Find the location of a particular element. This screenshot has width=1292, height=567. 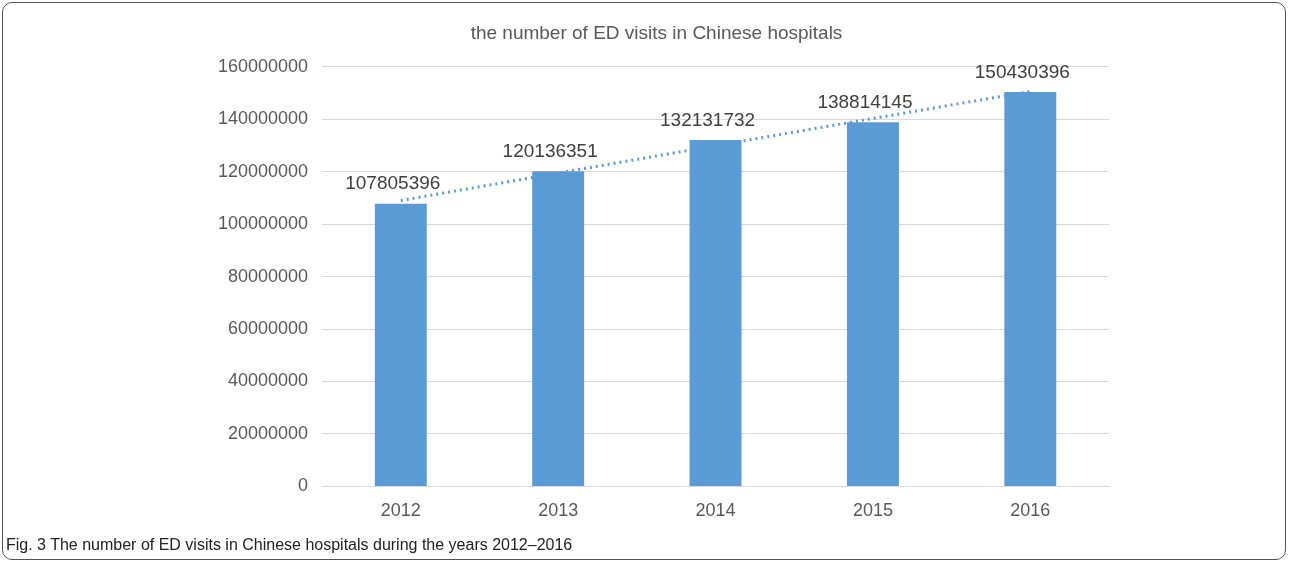

y-tick-label: 60000000 is located at coordinates (268, 328).